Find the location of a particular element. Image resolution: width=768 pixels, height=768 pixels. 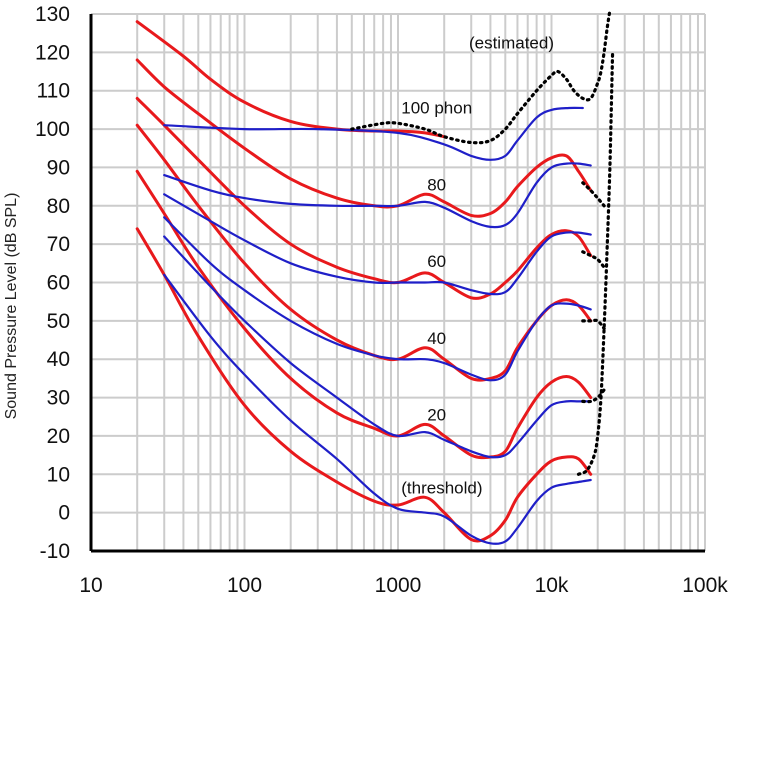

annotation-label: 40 is located at coordinates (436, 338).